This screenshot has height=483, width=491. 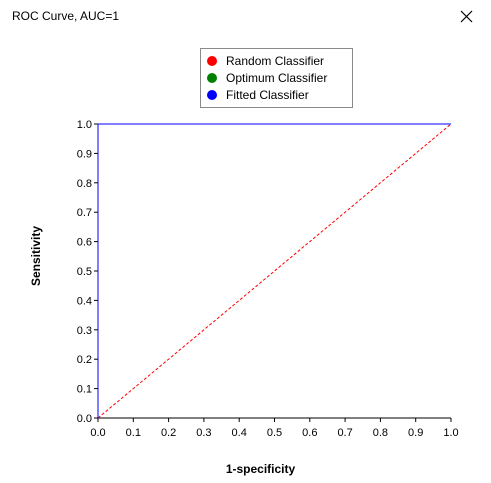 I want to click on legend-marker-optimum, so click(x=212, y=78).